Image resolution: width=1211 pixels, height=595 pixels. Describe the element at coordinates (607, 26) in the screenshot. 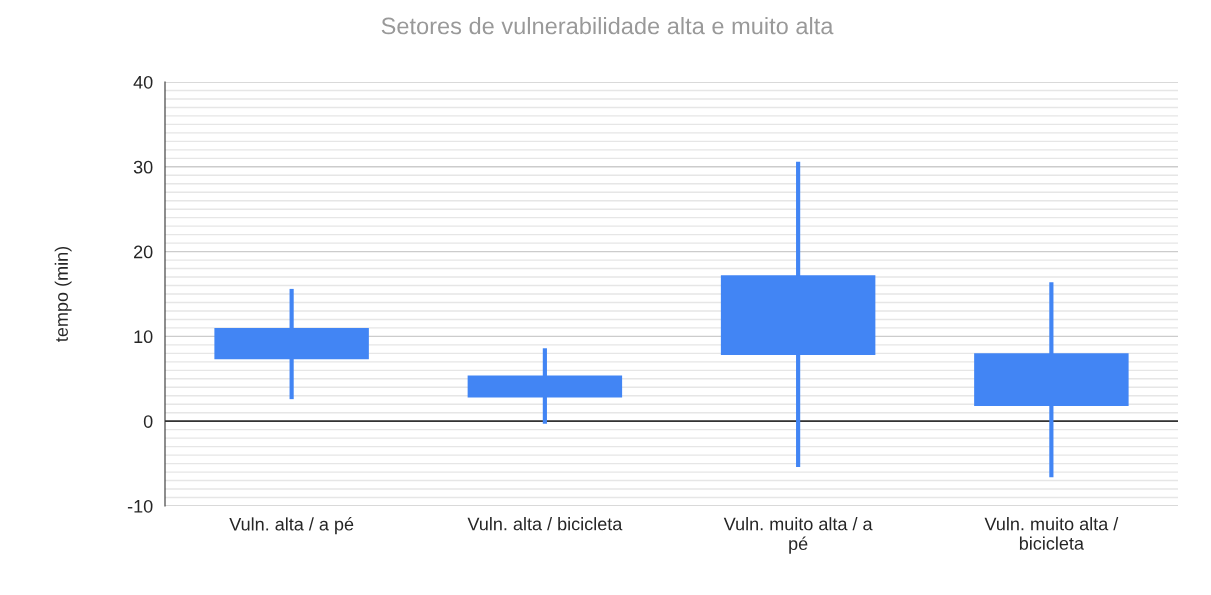

I see `chart-title: Setores de vulnerabilidade alta e muito alta` at that location.